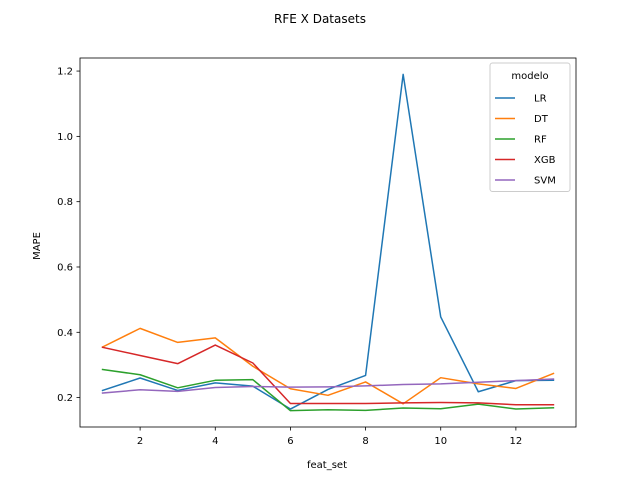 This screenshot has height=480, width=640. I want to click on y-tick-label: 0.2, so click(65, 398).